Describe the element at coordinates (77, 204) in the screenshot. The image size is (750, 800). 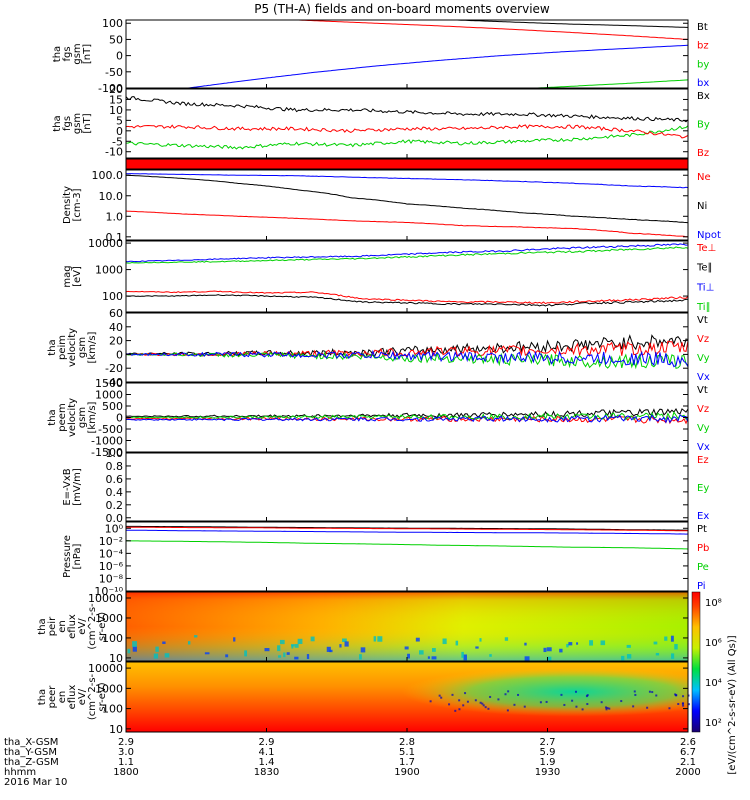
I see `y-axis-label: [cm-3]` at that location.